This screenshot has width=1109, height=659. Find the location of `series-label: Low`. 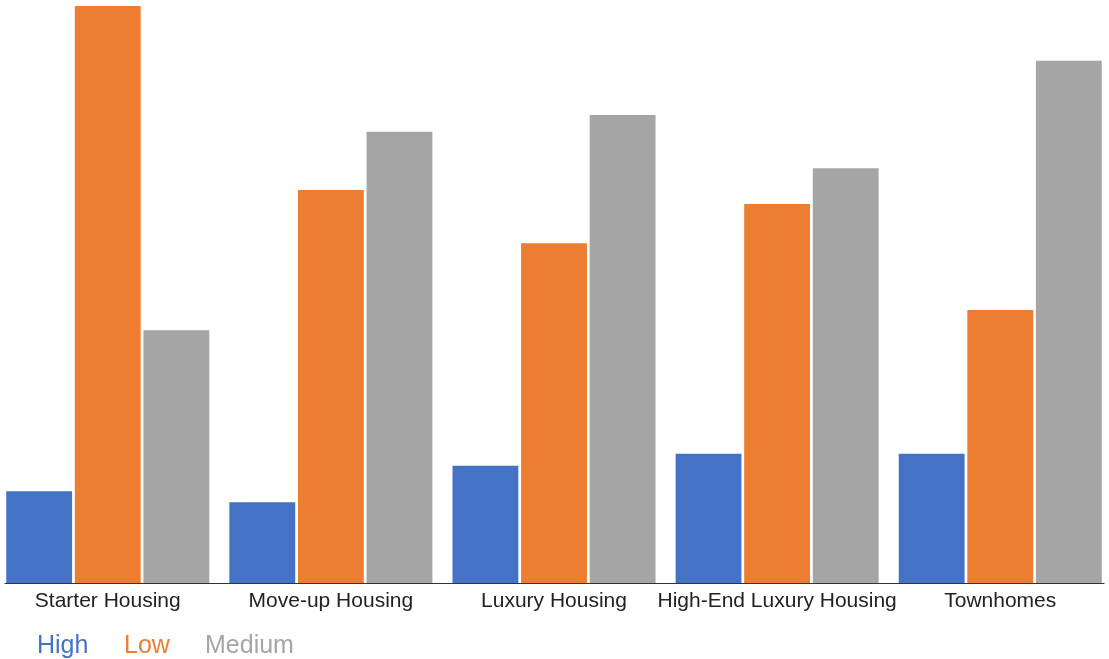

series-label: Low is located at coordinates (147, 643).